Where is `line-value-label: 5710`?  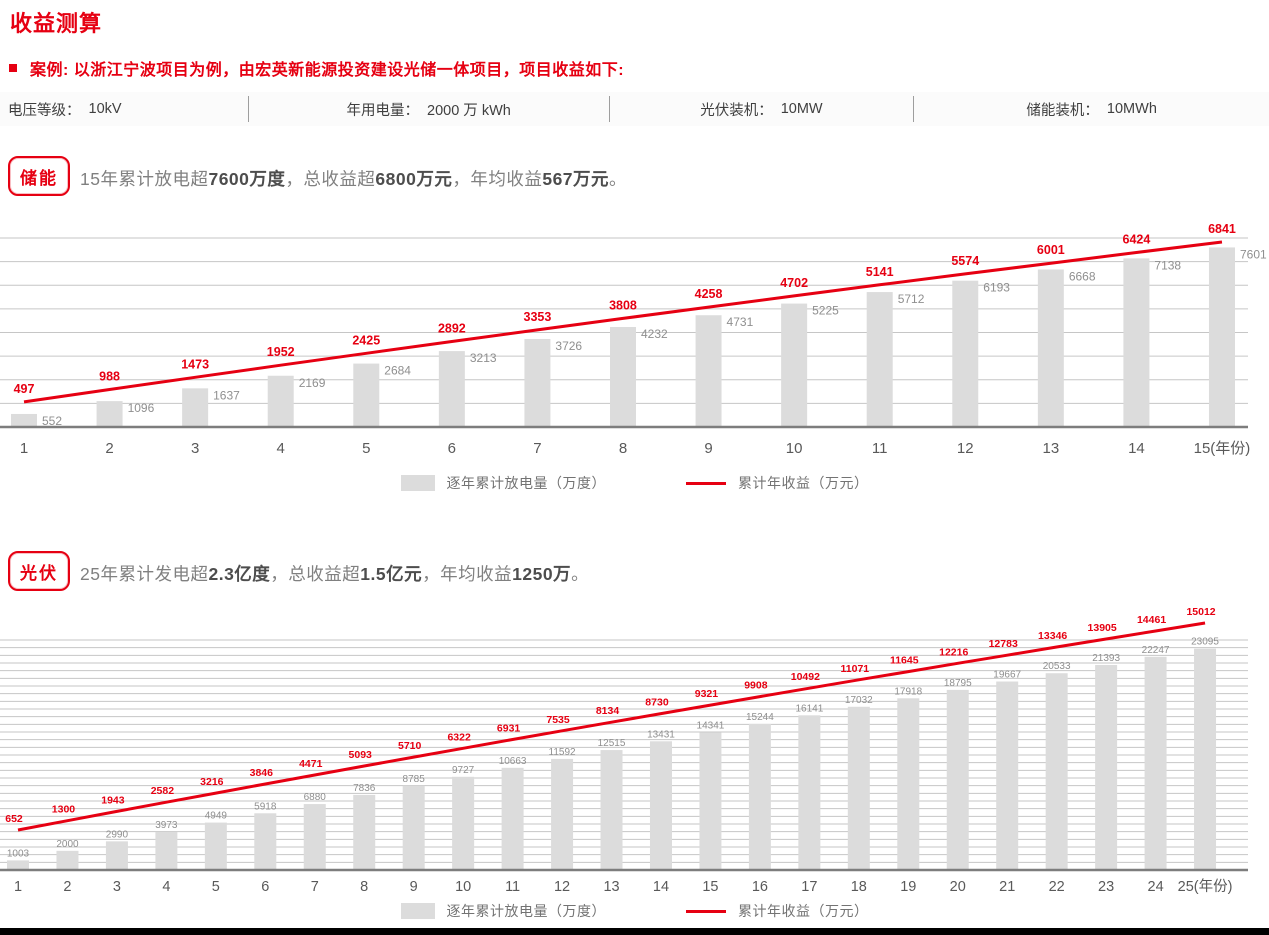
line-value-label: 5710 is located at coordinates (410, 746).